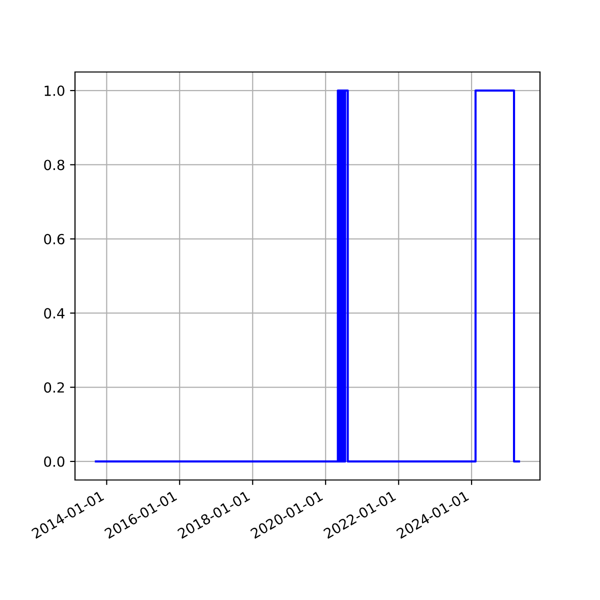  I want to click on y-tick-label: 0.2, so click(54, 387).